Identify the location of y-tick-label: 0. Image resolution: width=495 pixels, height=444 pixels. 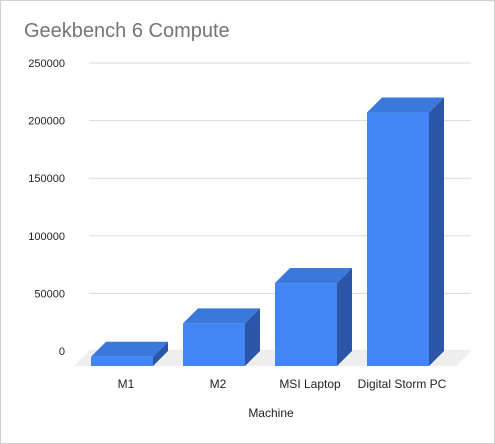
(62, 352).